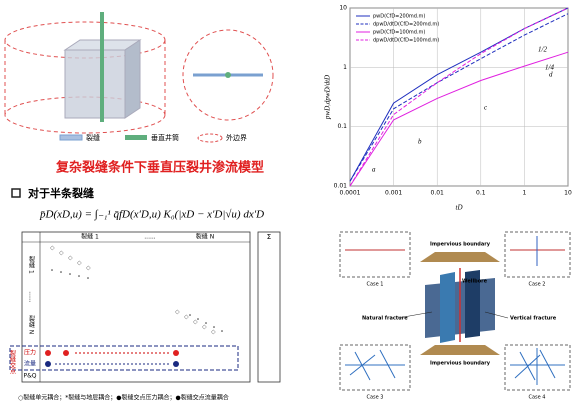  Describe the element at coordinates (385, 319) in the screenshot. I see `natural-label: Natural fracture` at that location.